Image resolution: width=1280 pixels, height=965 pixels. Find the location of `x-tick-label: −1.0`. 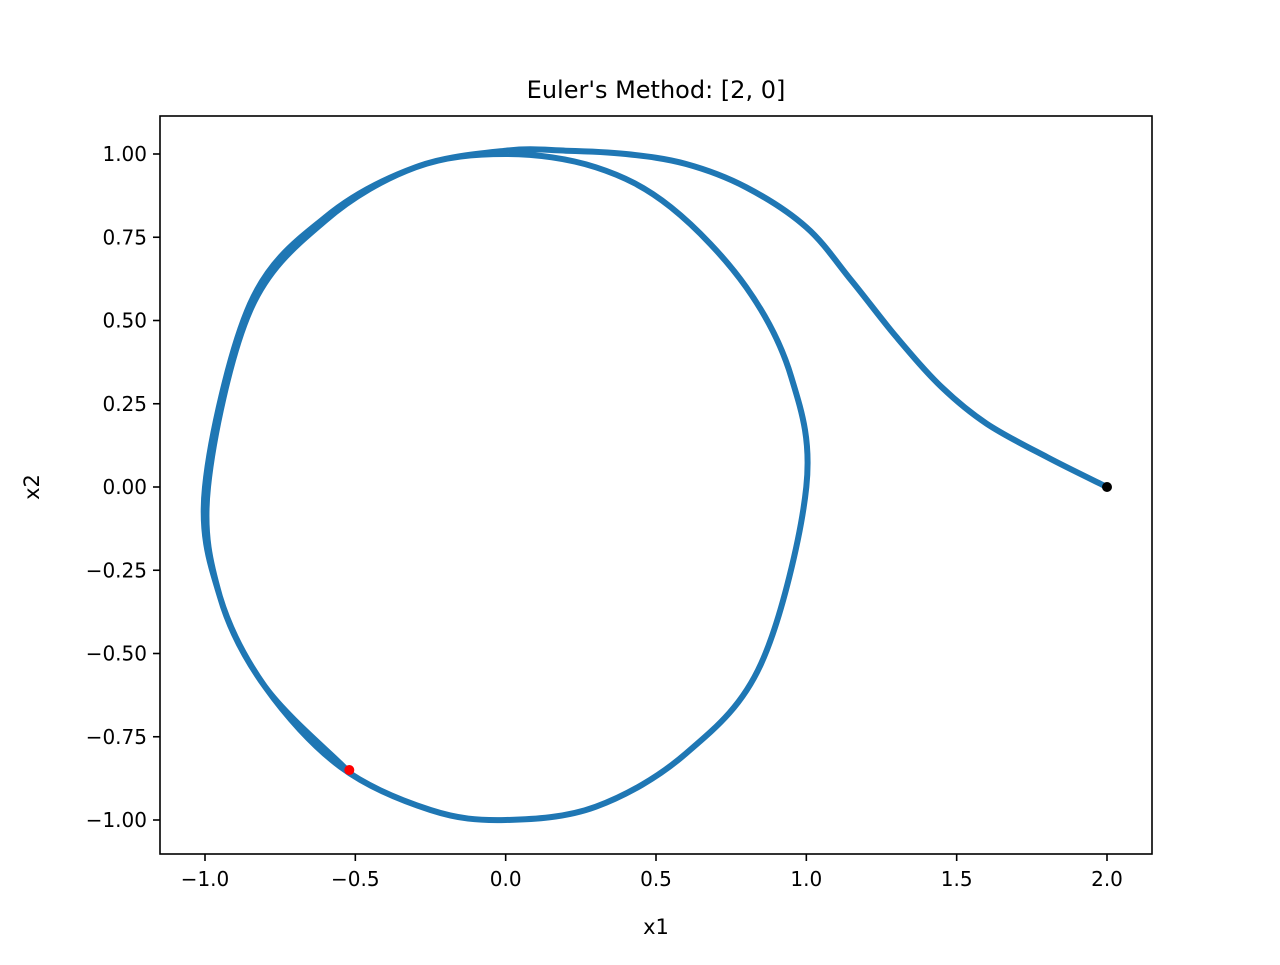

x-tick-label: −1.0 is located at coordinates (205, 879).